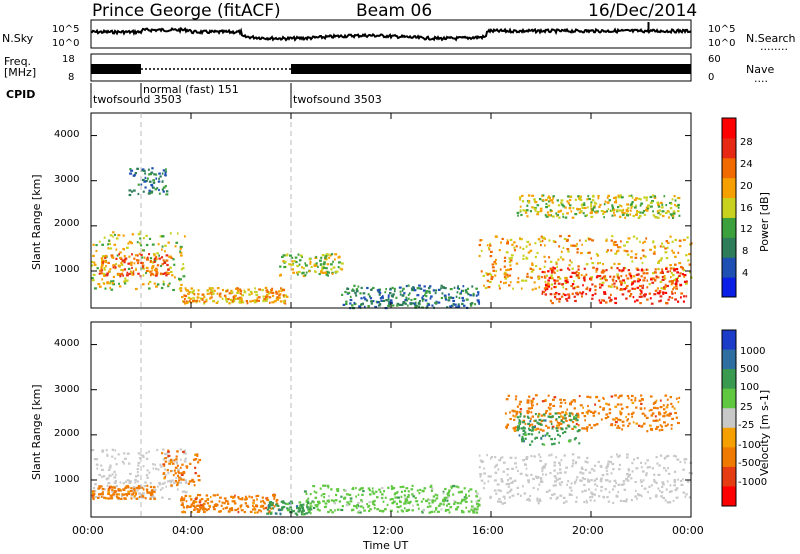 The width and height of the screenshot is (800, 554). What do you see at coordinates (729, 128) in the screenshot?
I see `power-colorbar-segment` at bounding box center [729, 128].